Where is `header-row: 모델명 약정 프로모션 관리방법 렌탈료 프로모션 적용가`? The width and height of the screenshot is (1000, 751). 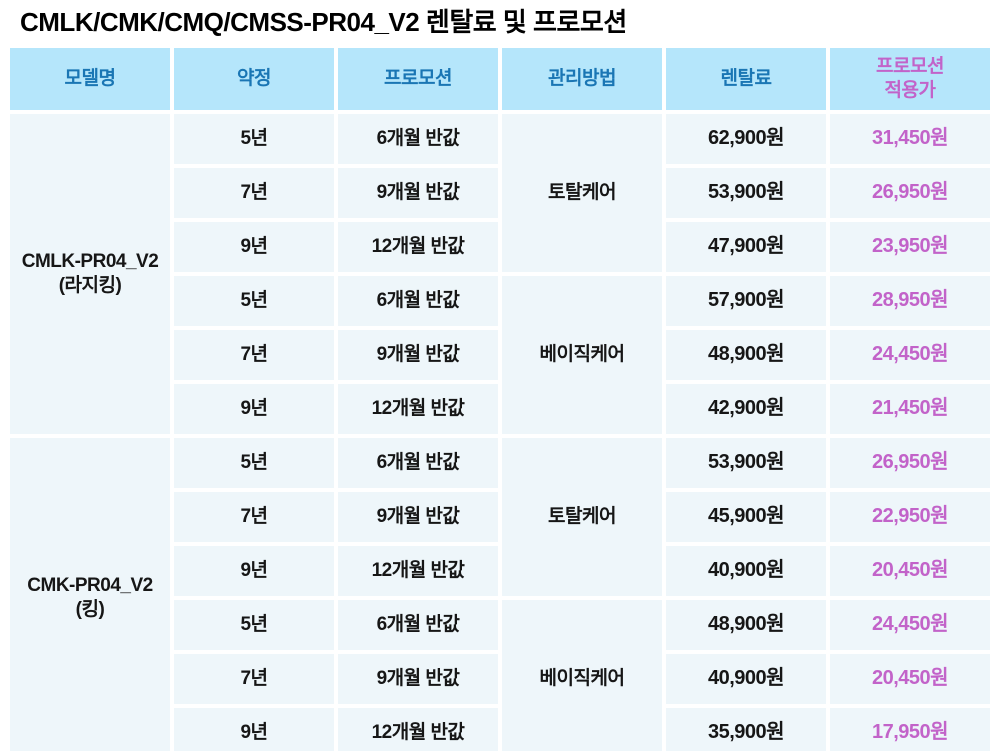
header-row: 모델명 약정 프로모션 관리방법 렌탈료 프로모션 적용가 is located at coordinates (500, 78).